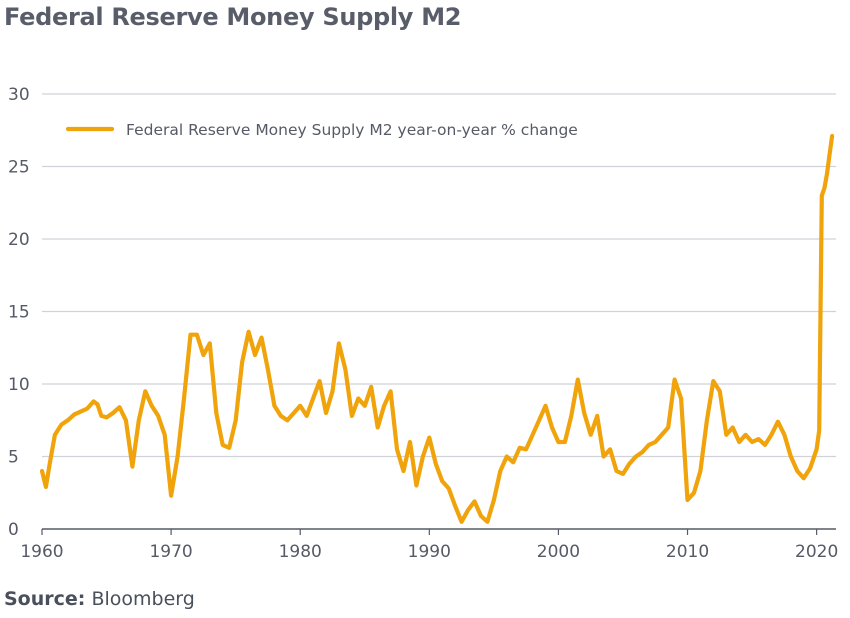  Describe the element at coordinates (19, 385) in the screenshot. I see `y-tick-label: 10` at that location.